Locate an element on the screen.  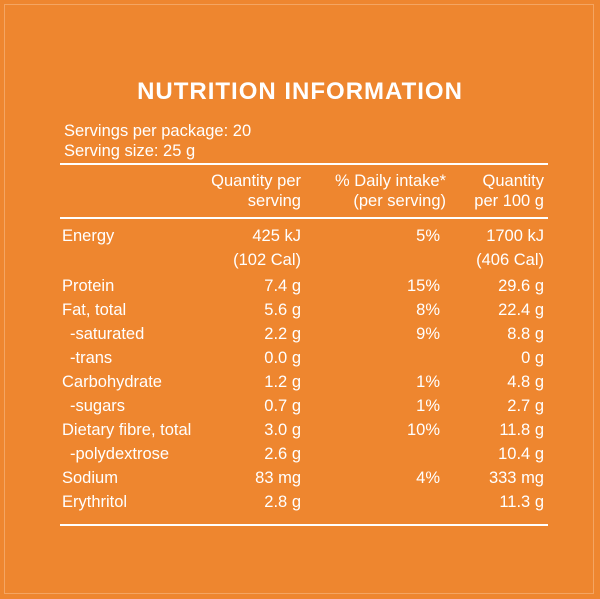
table-bottom-rule is located at coordinates (304, 525).